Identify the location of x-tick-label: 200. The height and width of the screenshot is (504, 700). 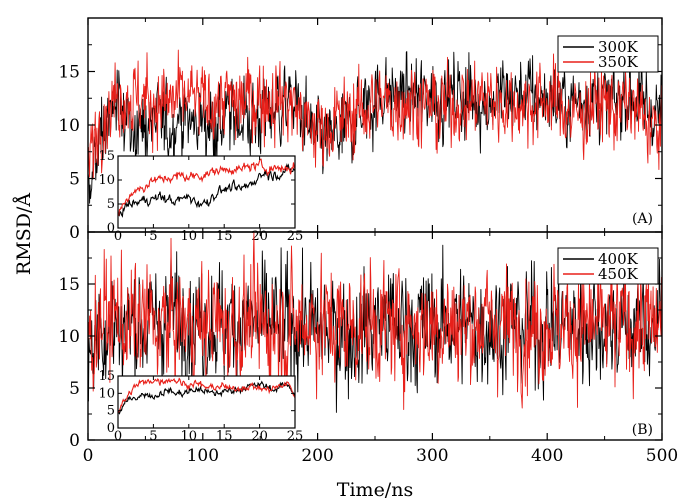
(317, 456).